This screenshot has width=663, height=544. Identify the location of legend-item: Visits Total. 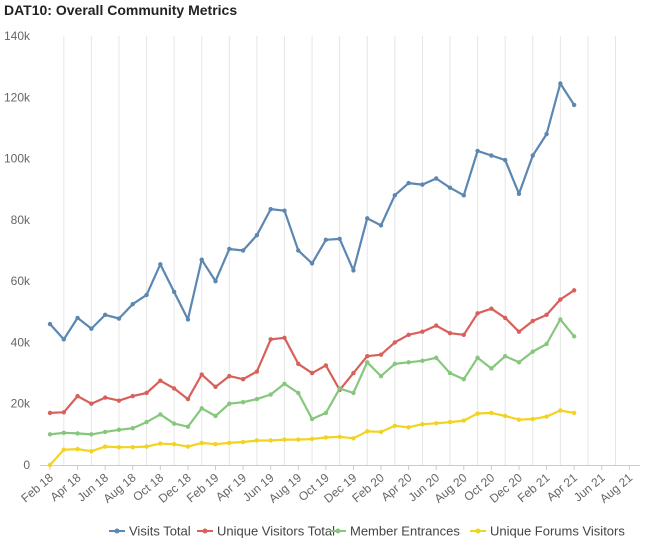
(150, 531).